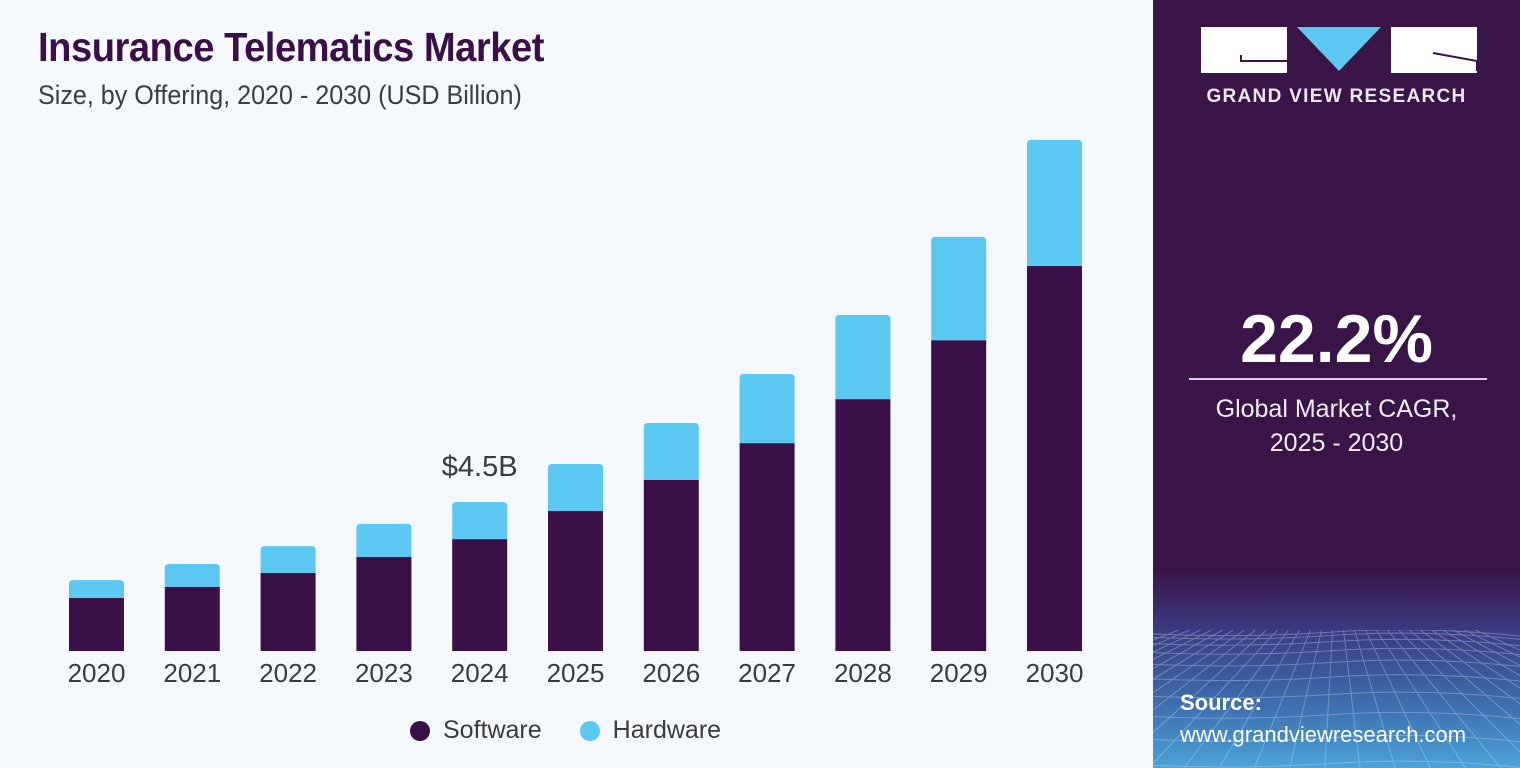 Image resolution: width=1520 pixels, height=768 pixels. I want to click on x-tick-label: 2023, so click(384, 673).